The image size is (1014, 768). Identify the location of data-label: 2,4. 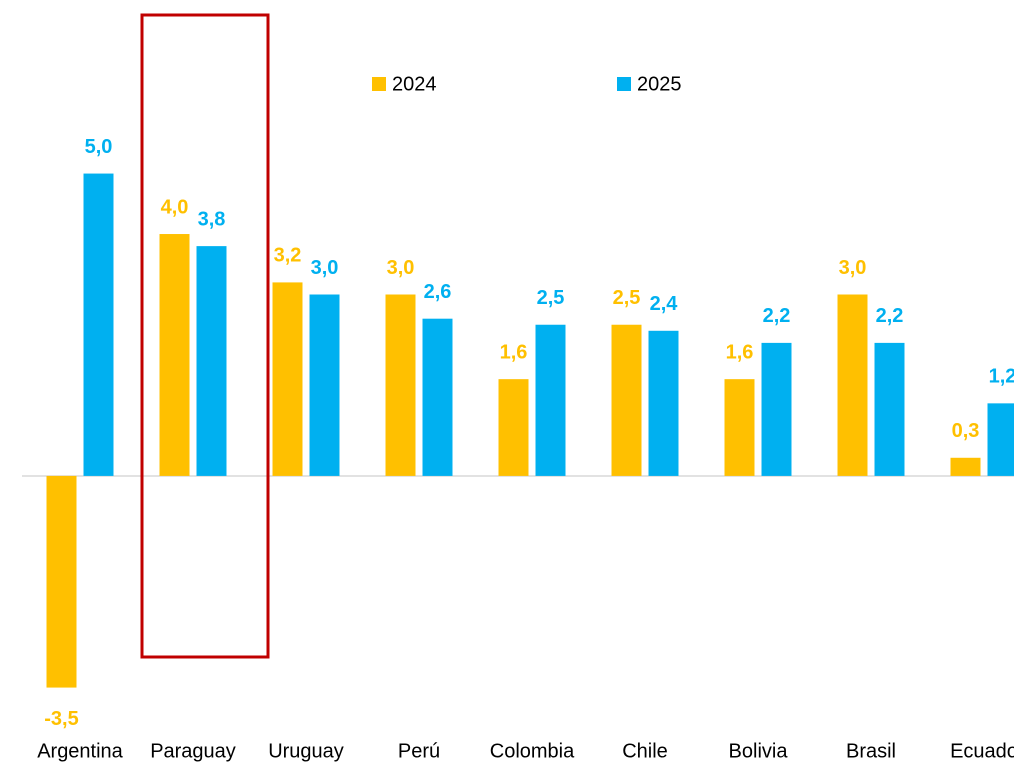
(664, 304).